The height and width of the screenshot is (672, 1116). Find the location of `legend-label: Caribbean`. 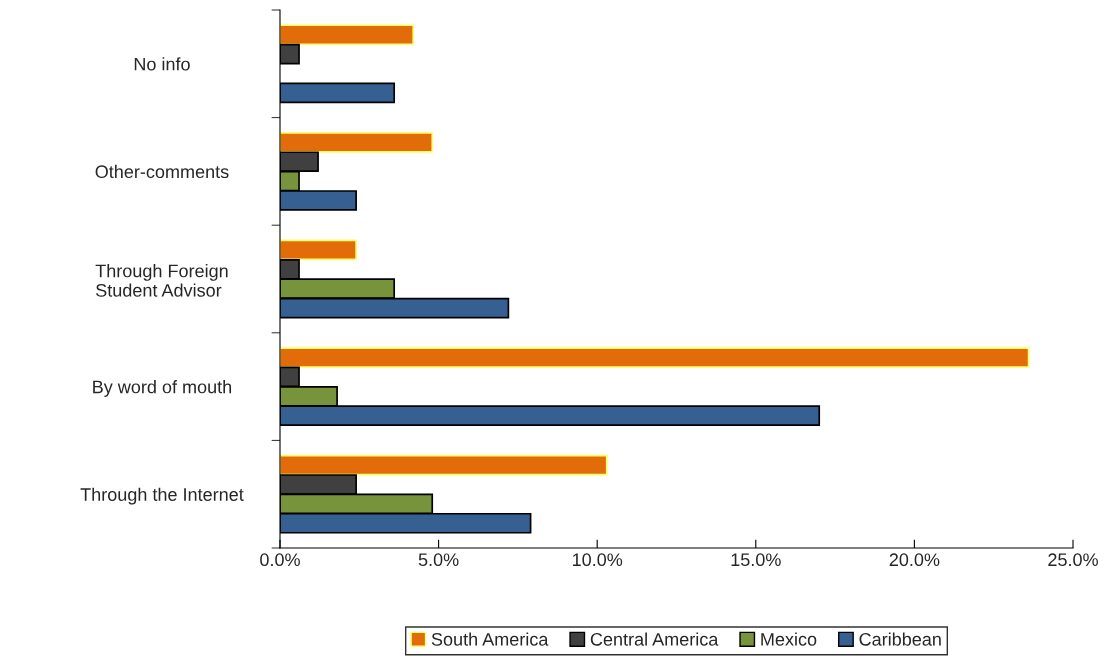

legend-label: Caribbean is located at coordinates (900, 639).